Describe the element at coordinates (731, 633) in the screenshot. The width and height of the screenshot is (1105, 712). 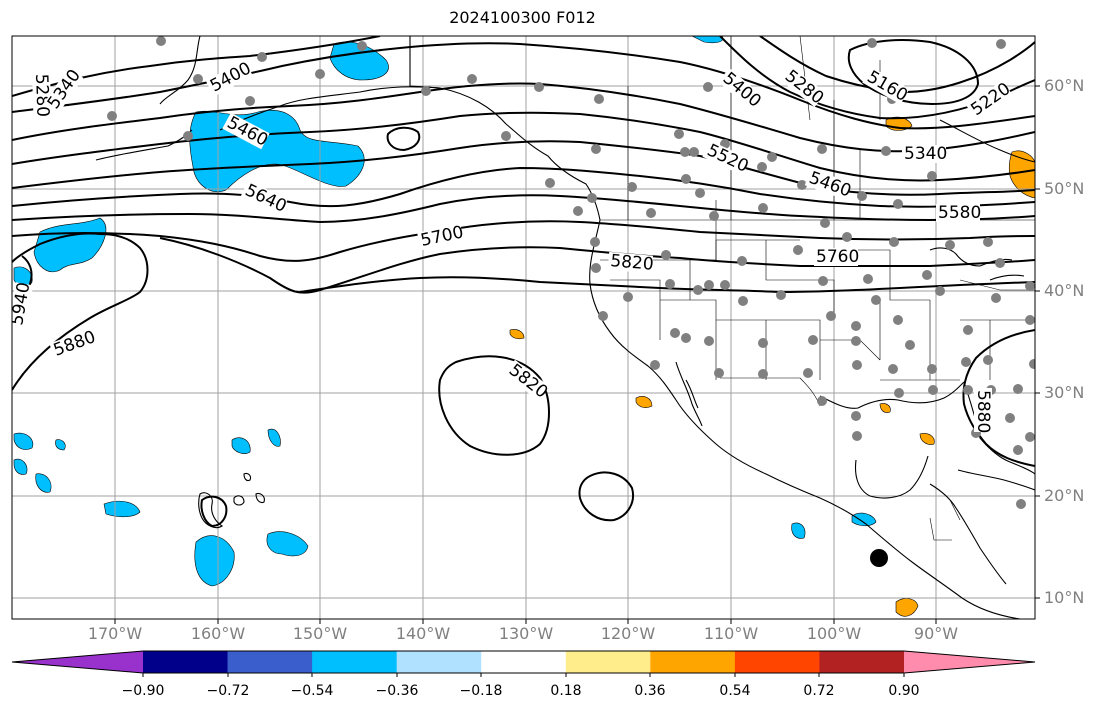
I see `lon-label: 110°W` at that location.